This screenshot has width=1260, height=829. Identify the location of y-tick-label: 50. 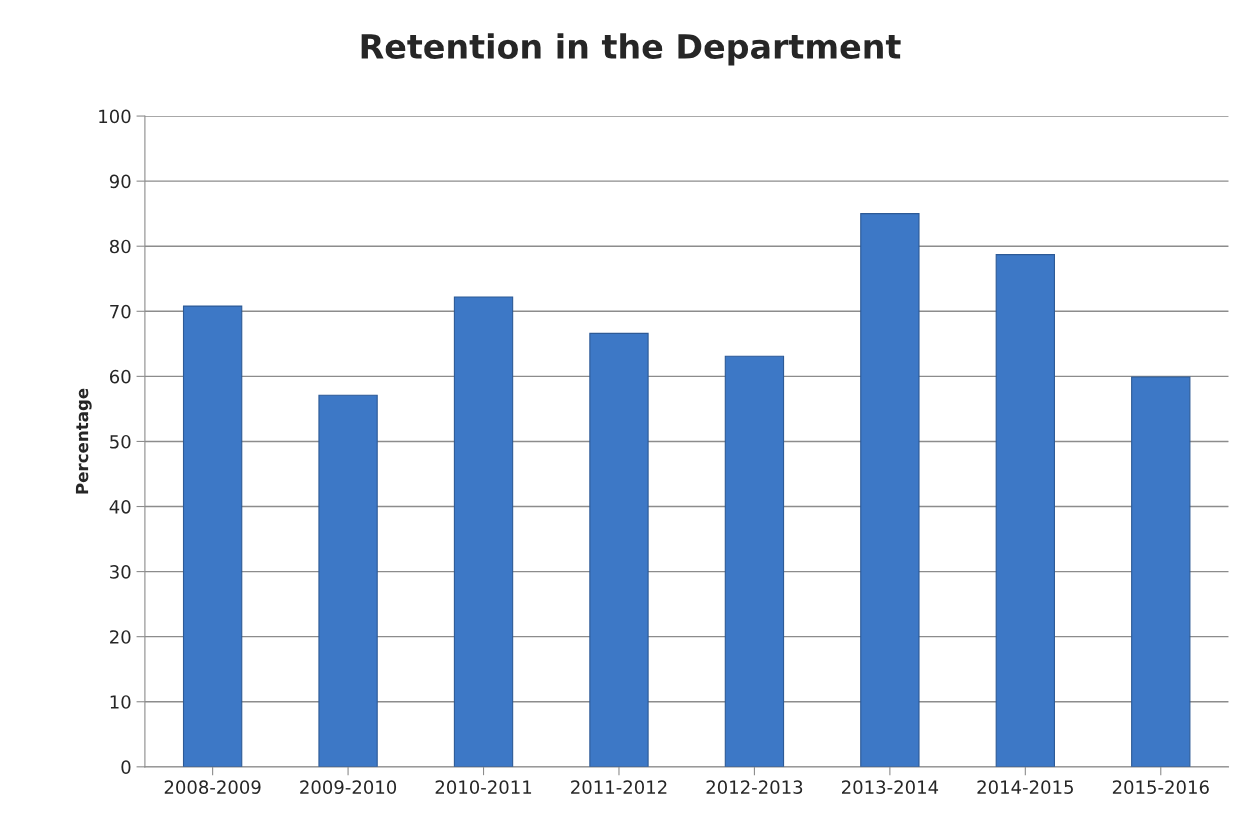
(120, 441).